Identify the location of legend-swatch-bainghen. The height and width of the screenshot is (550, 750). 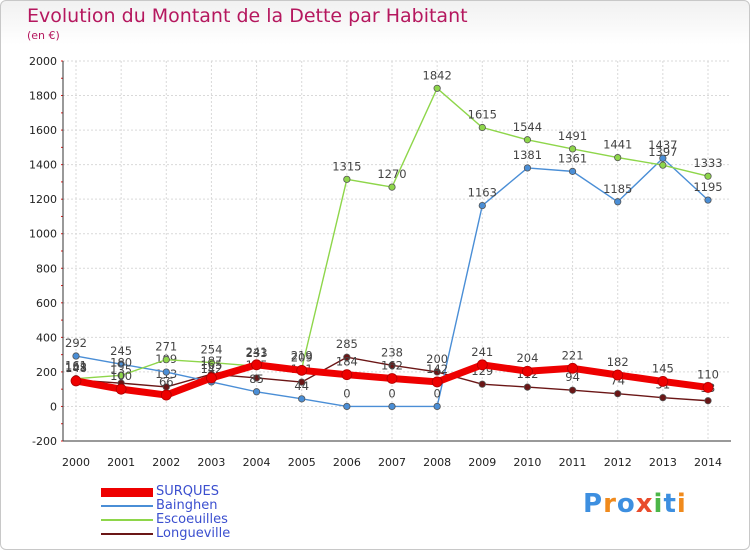
(127, 506).